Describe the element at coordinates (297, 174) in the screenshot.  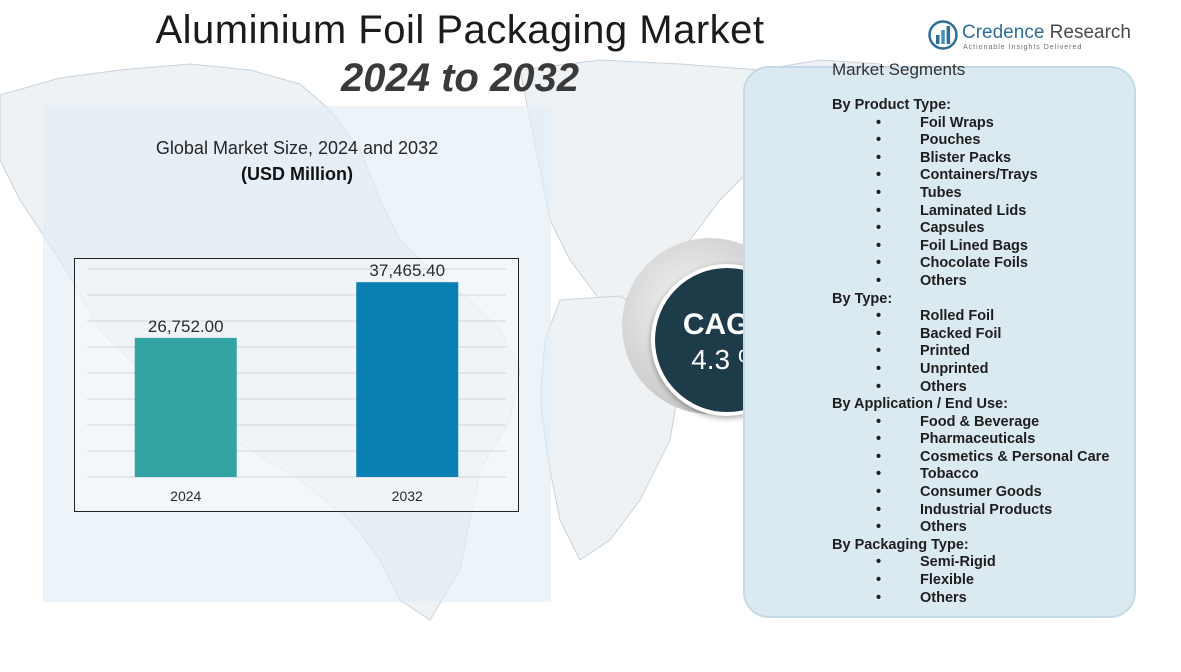
I see `chart-unit-label: (USD Million)` at that location.